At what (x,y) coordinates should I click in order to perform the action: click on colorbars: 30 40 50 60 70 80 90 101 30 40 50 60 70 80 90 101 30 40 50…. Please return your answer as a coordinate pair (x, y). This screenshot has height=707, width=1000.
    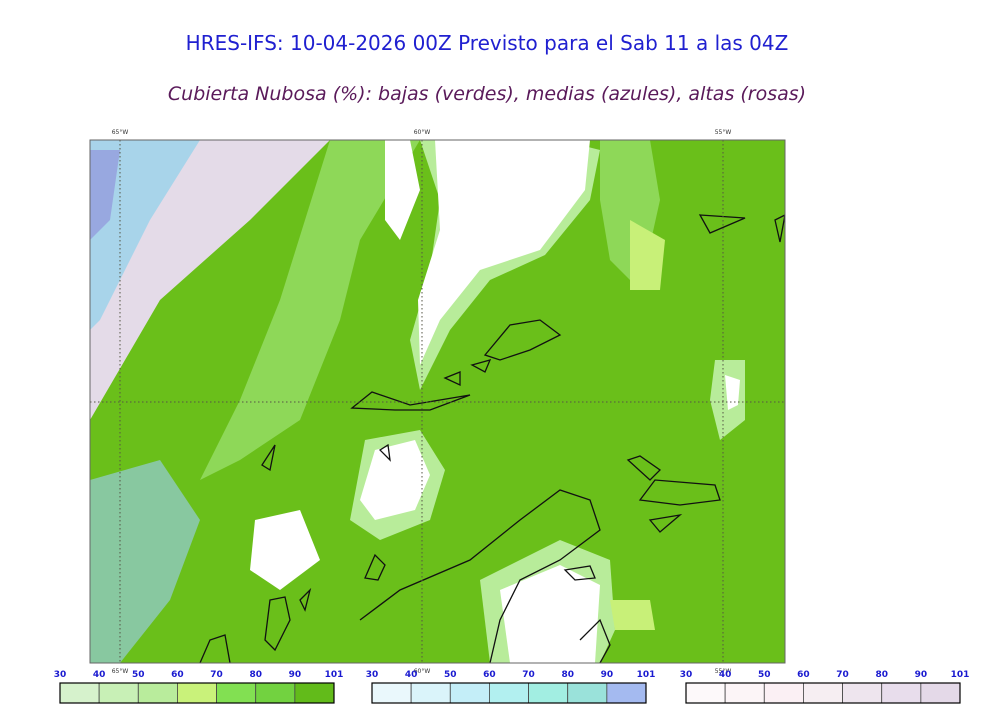
    Looking at the image, I should click on (512, 687).